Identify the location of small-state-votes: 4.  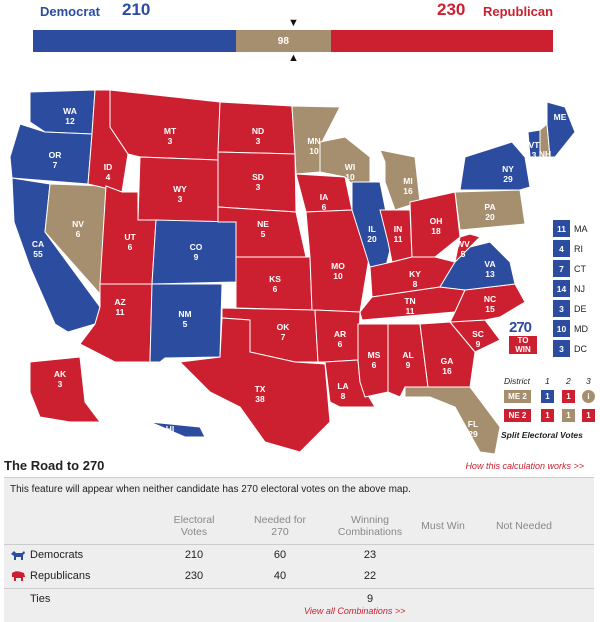
(561, 248).